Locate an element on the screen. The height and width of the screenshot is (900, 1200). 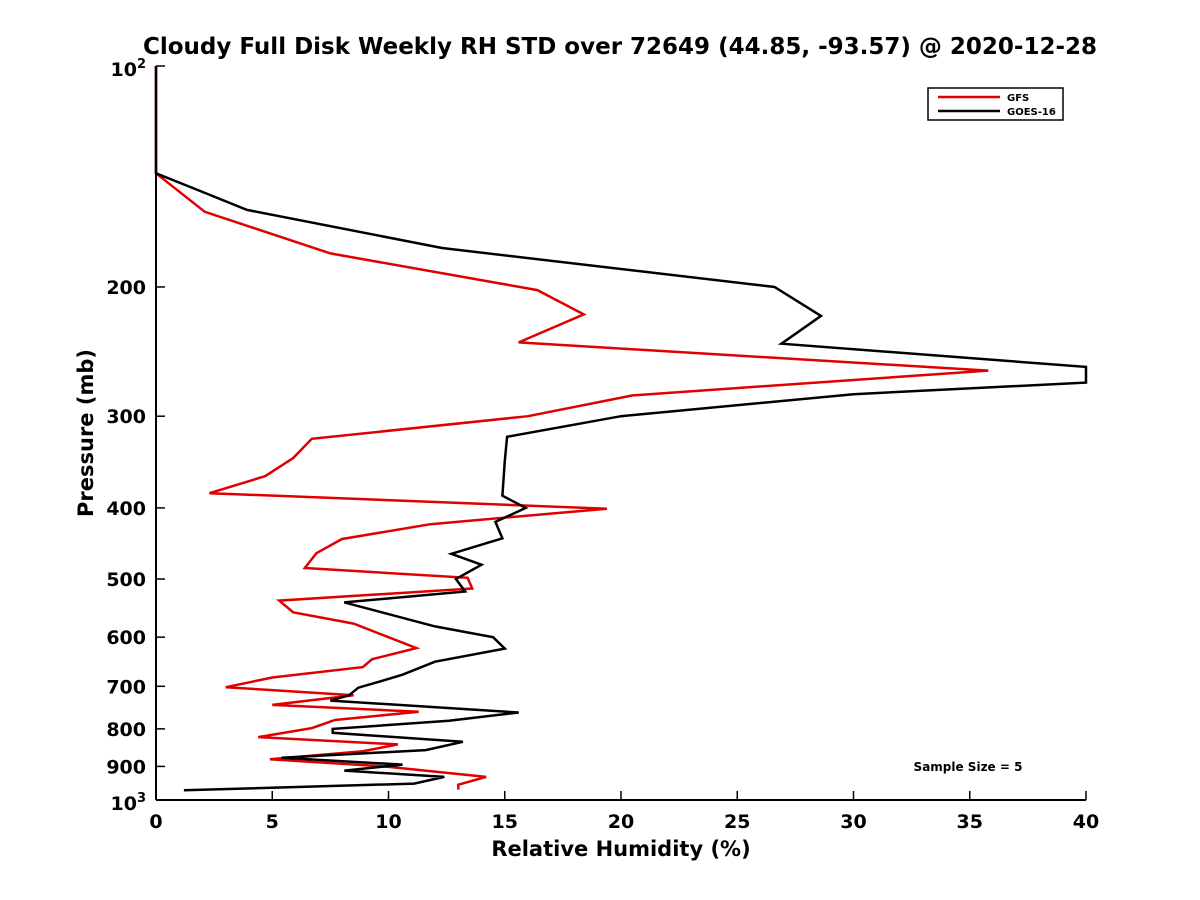
legend-label-gfs: GFS is located at coordinates (1018, 98).